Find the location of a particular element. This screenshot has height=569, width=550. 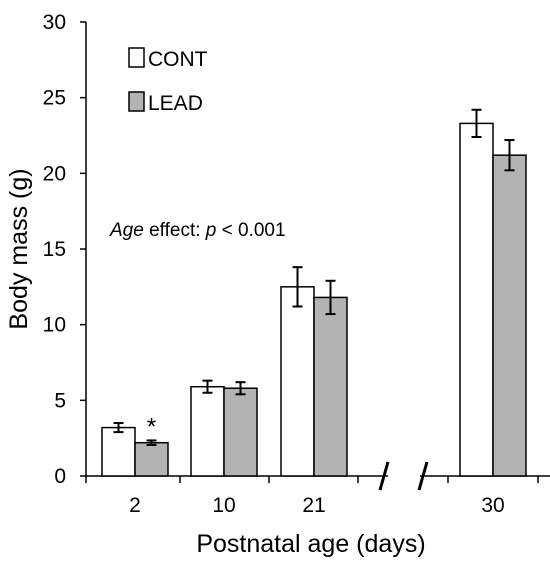

significance-marks: * is located at coordinates (151, 426).